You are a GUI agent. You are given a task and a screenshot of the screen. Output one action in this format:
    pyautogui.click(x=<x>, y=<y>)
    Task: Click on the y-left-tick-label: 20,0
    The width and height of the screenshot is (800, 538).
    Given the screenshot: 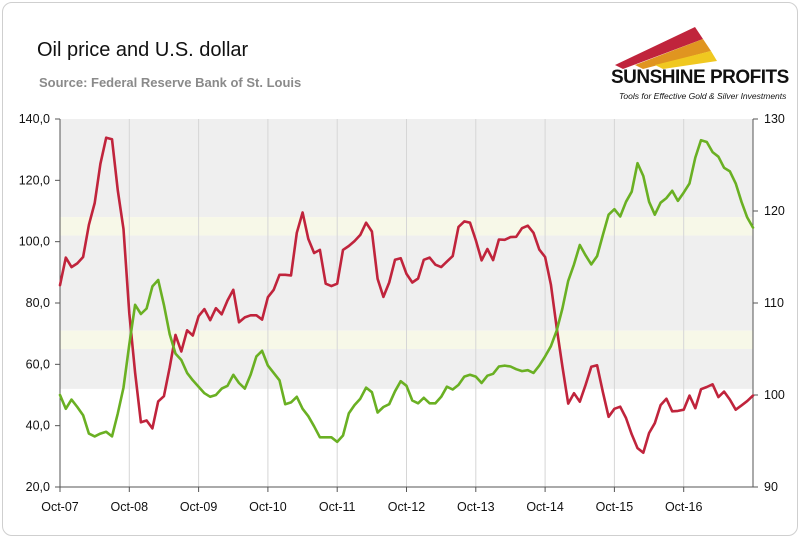 What is the action you would take?
    pyautogui.click(x=38, y=487)
    